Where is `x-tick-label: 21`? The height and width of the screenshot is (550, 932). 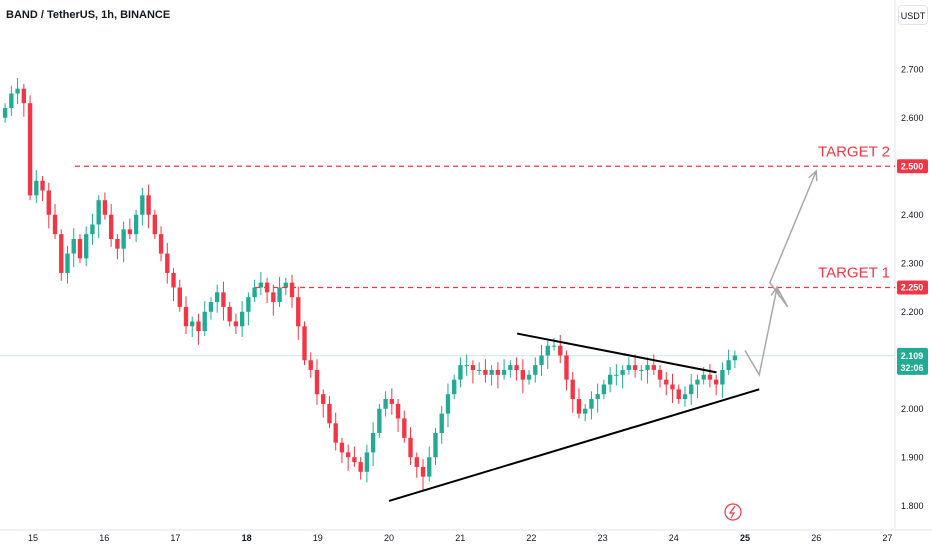
x-tick-label: 21 is located at coordinates (460, 538).